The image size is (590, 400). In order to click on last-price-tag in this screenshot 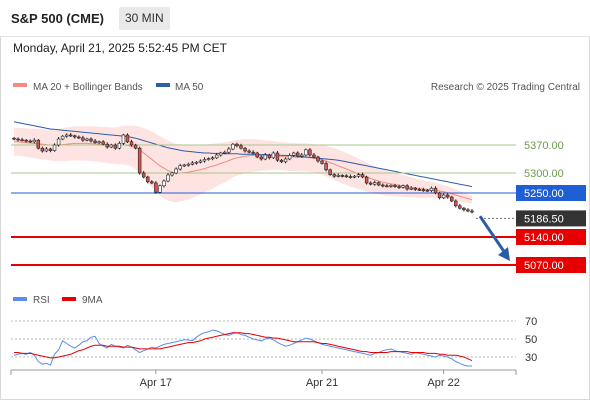, I will do `click(551, 218)`.